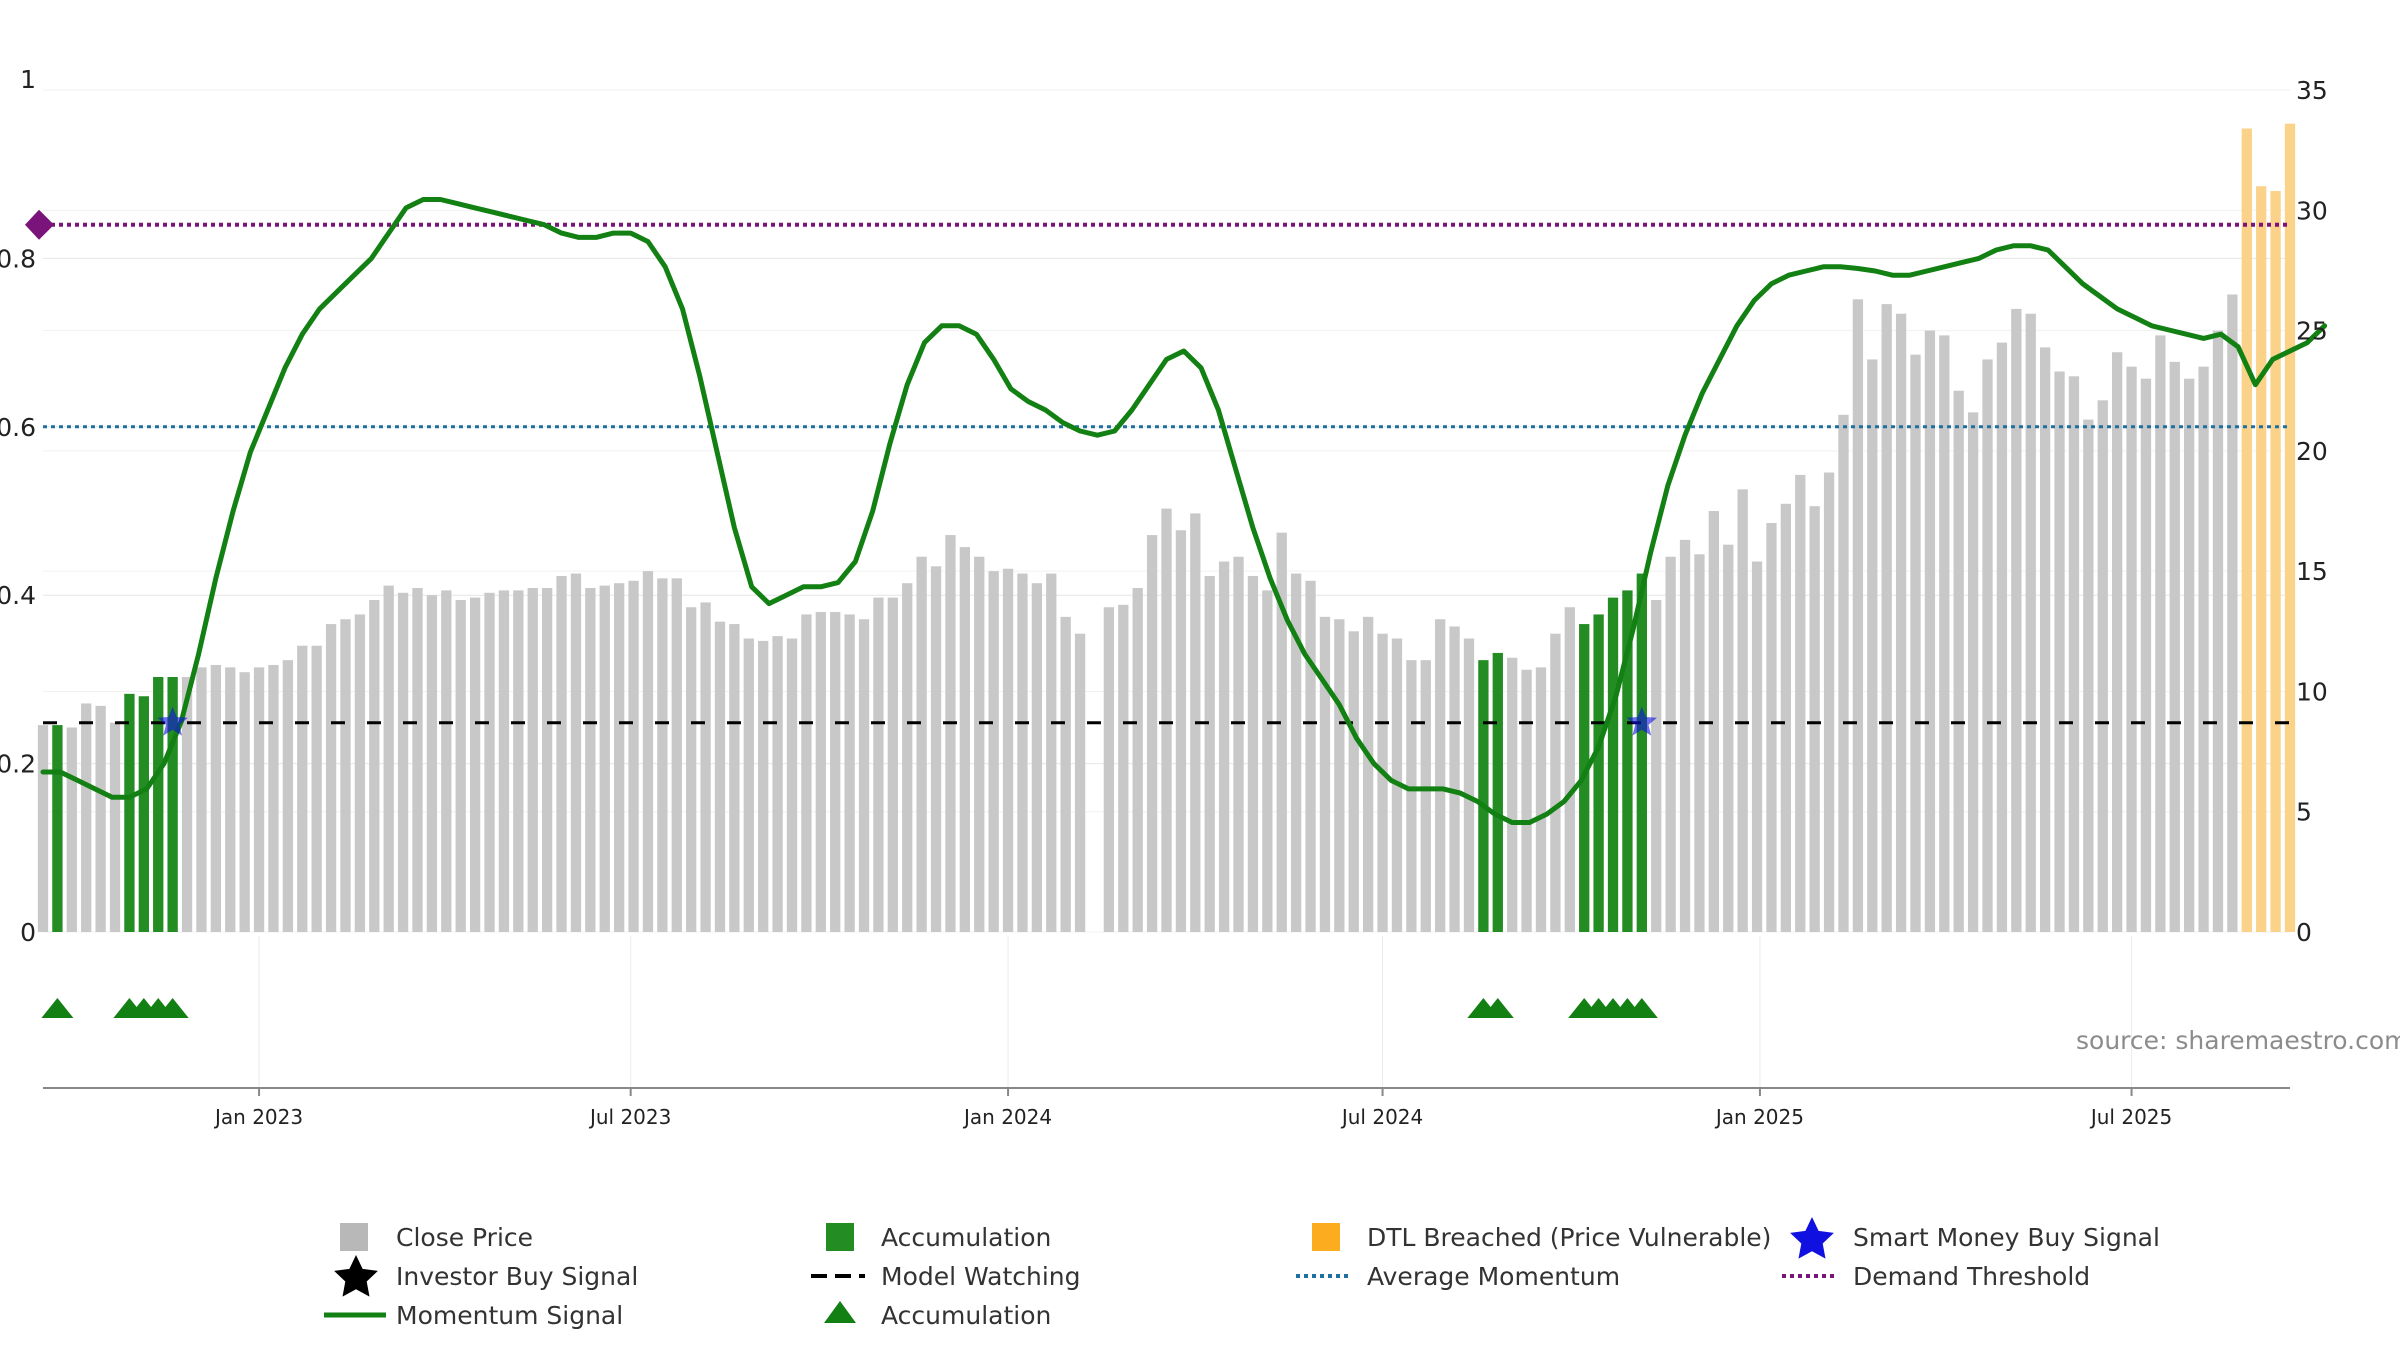 The image size is (2400, 1350). Describe the element at coordinates (509, 1315) in the screenshot. I see `legend-momentum-signal: Momentum Signal` at that location.